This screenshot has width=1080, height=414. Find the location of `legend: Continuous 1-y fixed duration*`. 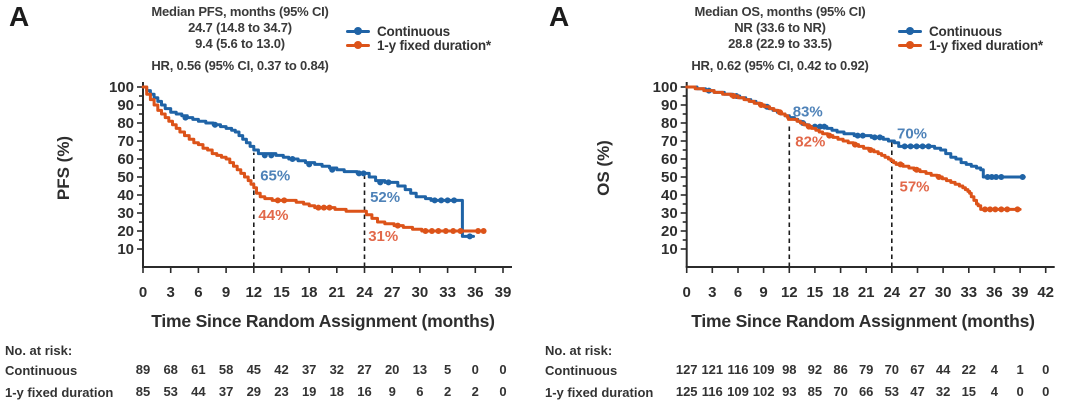

legend: Continuous 1-y fixed duration* is located at coordinates (418, 38).